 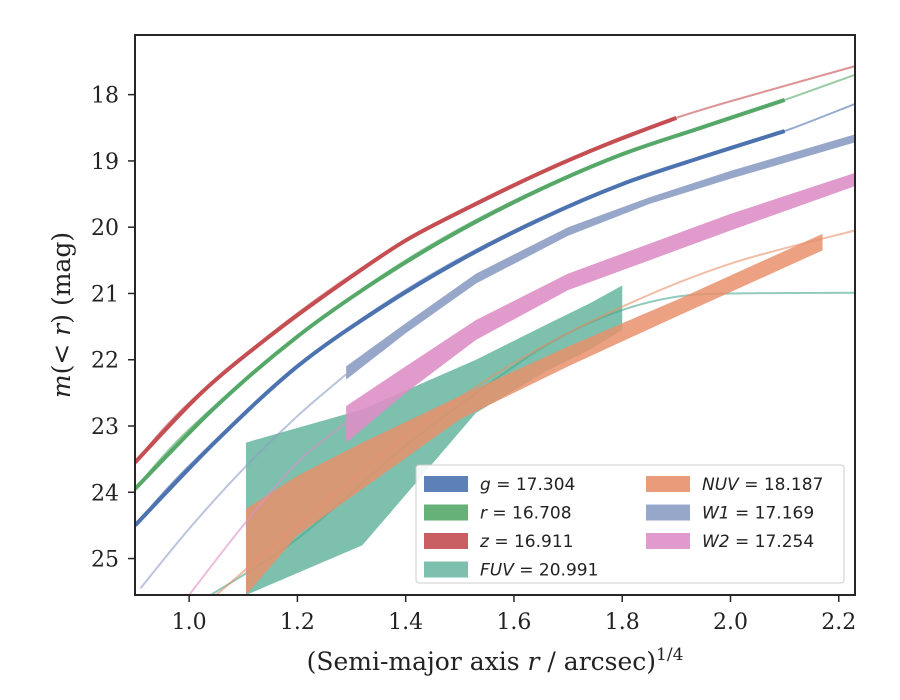 I want to click on y-tick-label: 18, so click(x=105, y=96).